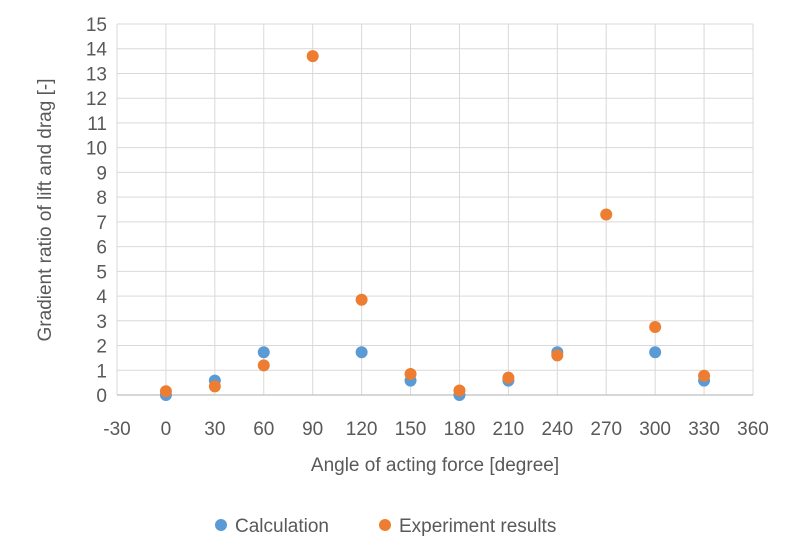 This screenshot has width=795, height=560. What do you see at coordinates (101, 248) in the screenshot?
I see `y-tick-label: 6` at bounding box center [101, 248].